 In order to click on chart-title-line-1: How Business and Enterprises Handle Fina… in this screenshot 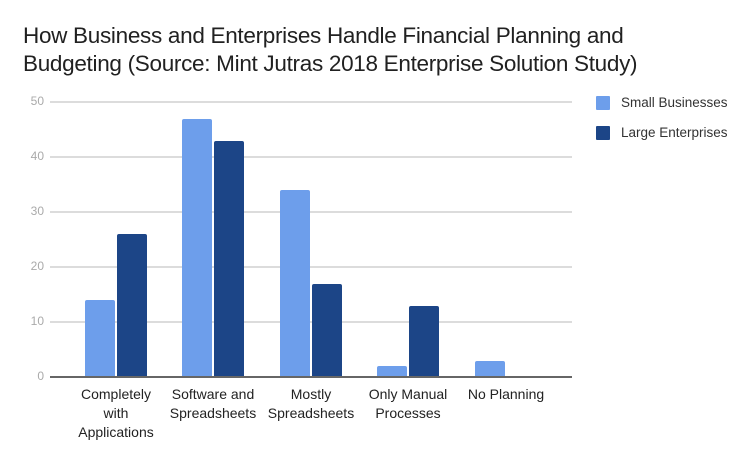, I will do `click(323, 35)`.